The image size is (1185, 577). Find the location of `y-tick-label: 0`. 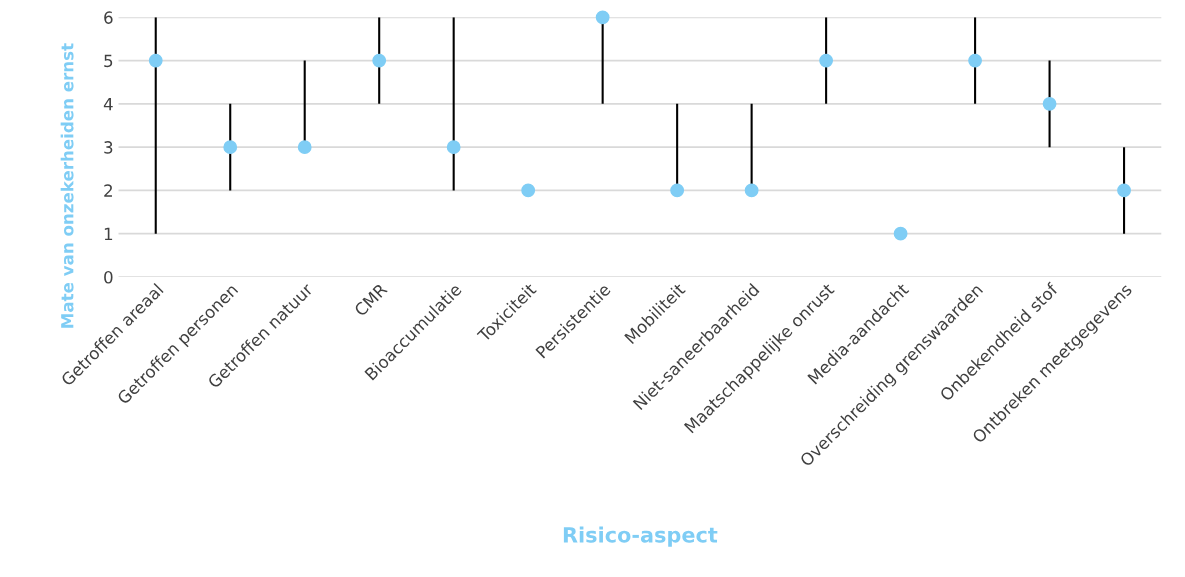

y-tick-label: 0 is located at coordinates (108, 277).